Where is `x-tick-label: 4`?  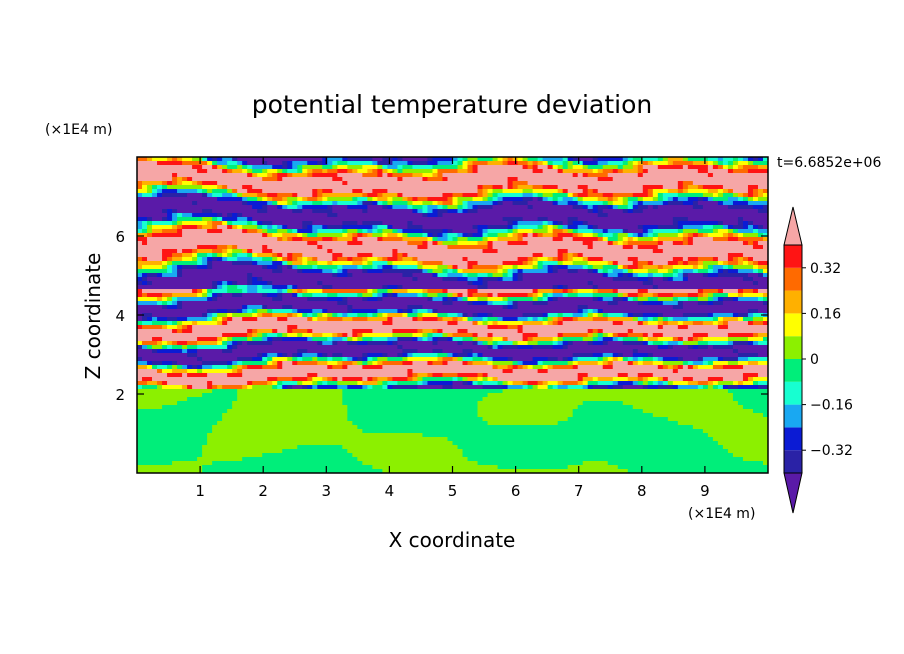 x-tick-label: 4 is located at coordinates (390, 491).